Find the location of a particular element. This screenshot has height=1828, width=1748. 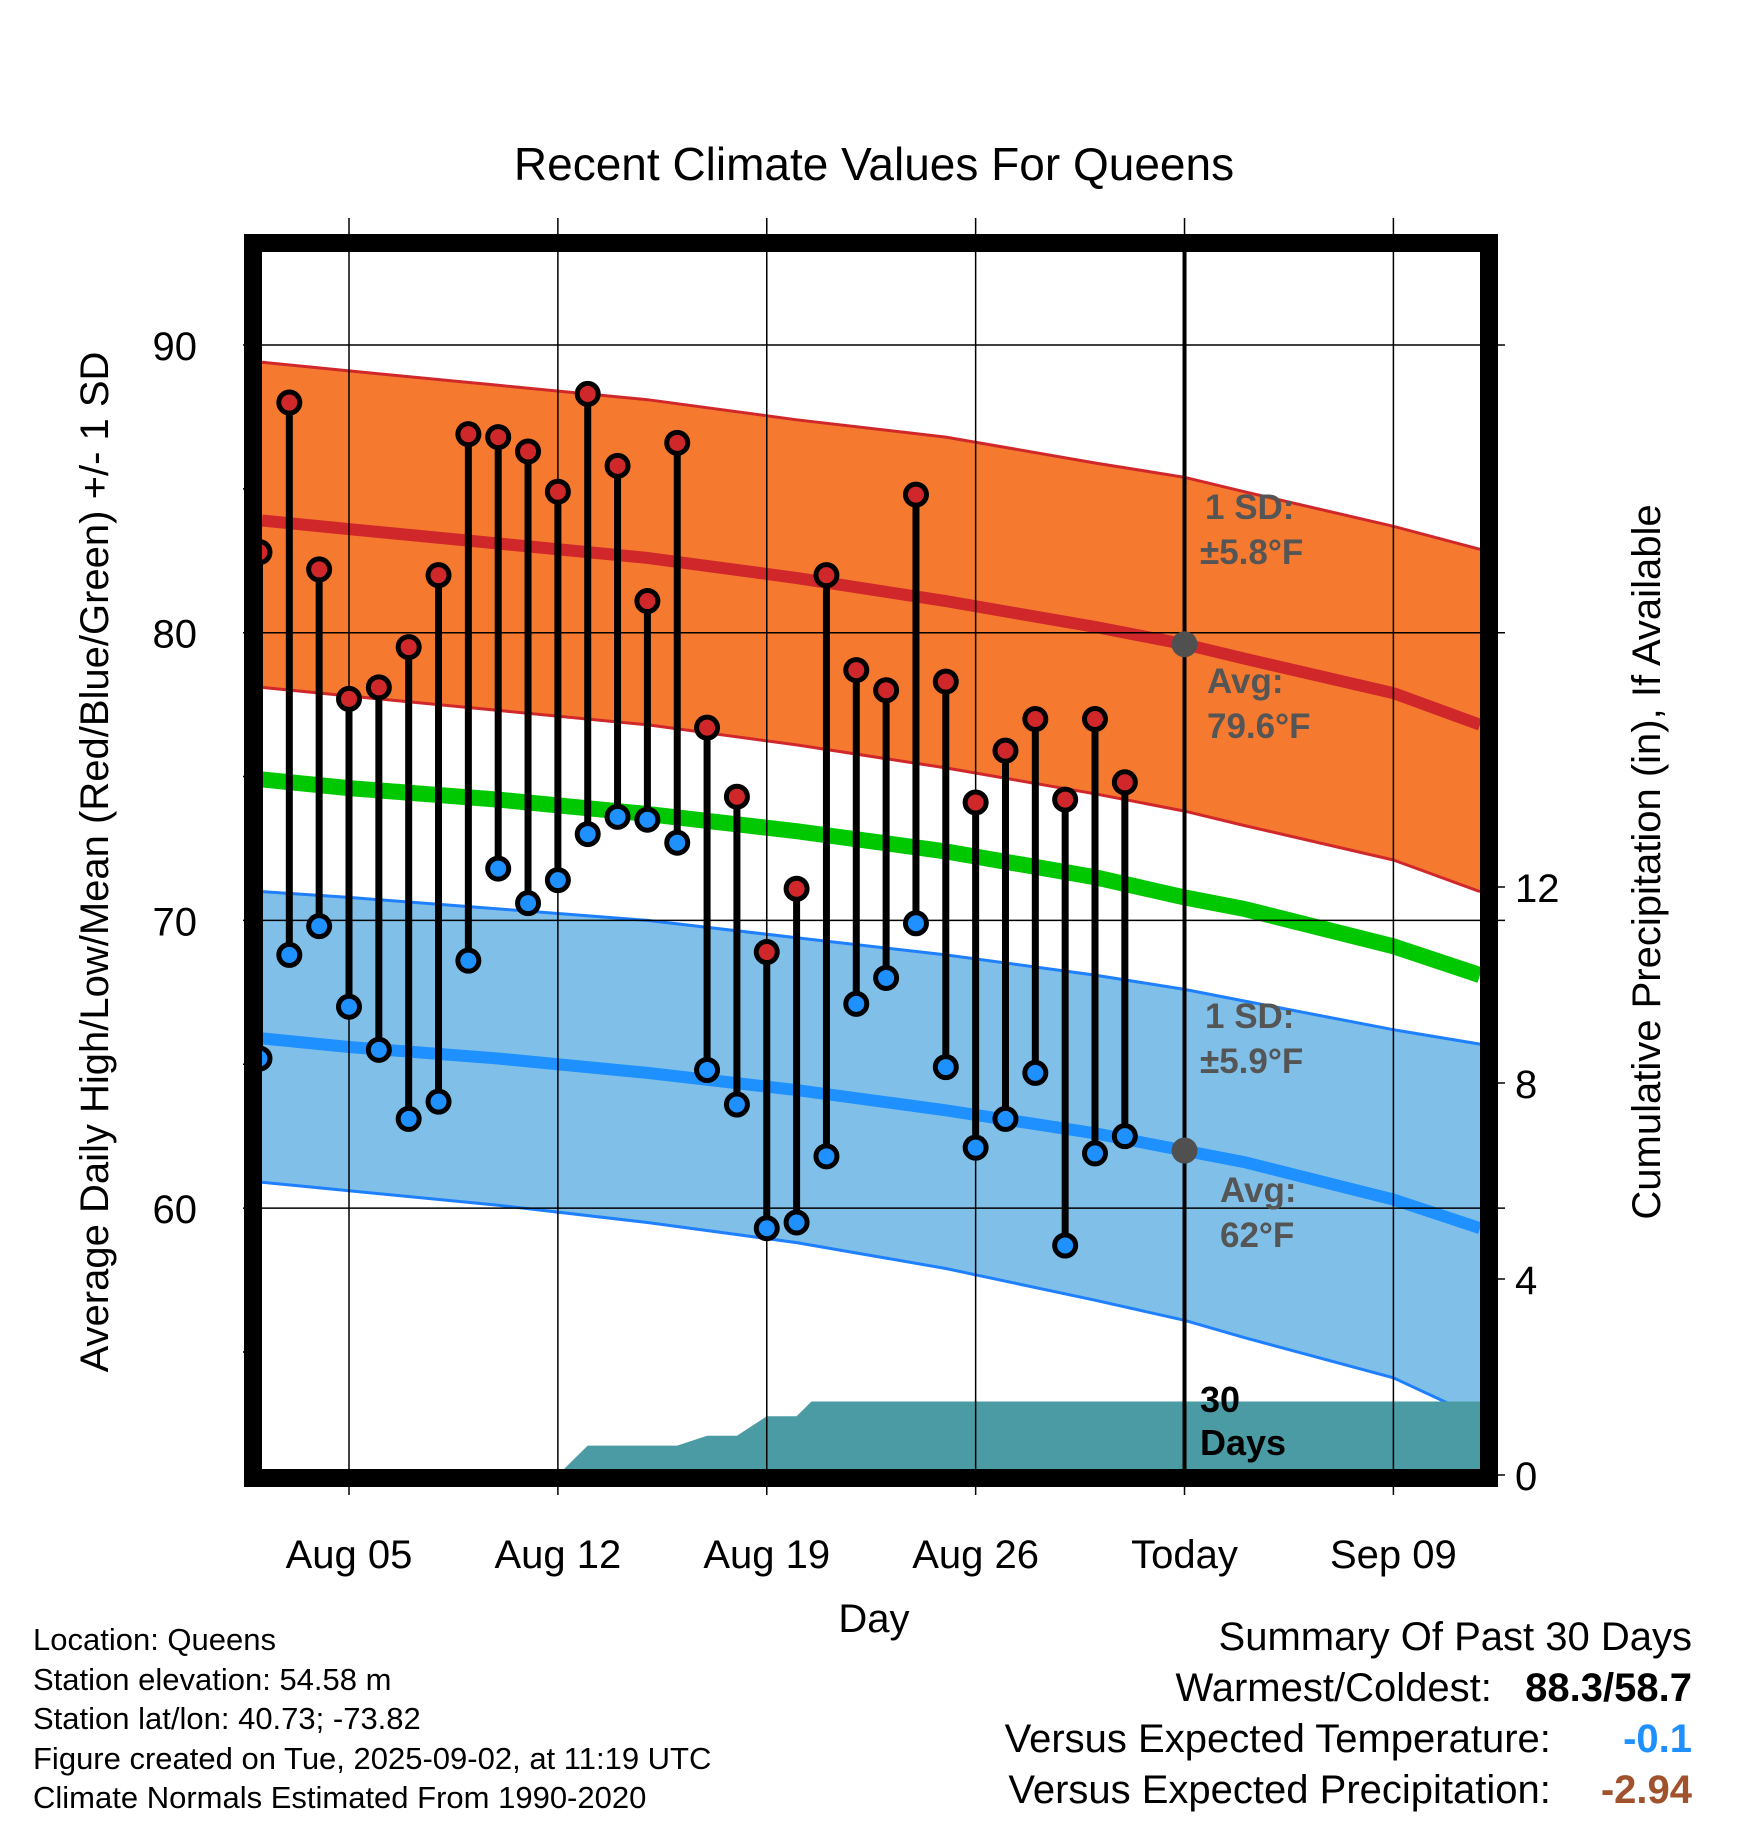

location-text: Location: Queens is located at coordinates (155, 1639).